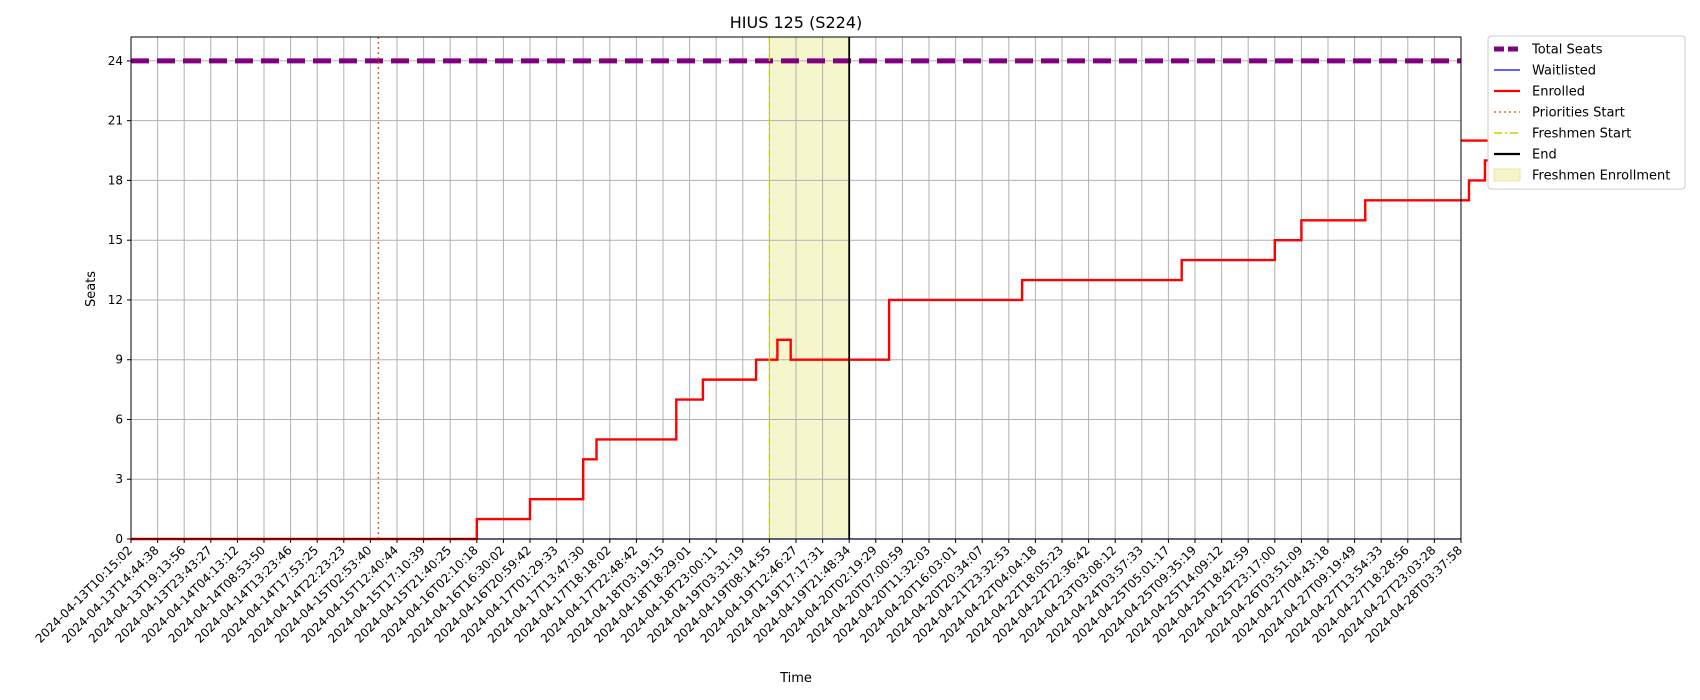 The width and height of the screenshot is (1700, 700). Describe the element at coordinates (795, 678) in the screenshot. I see `x-axis-label: Time` at that location.